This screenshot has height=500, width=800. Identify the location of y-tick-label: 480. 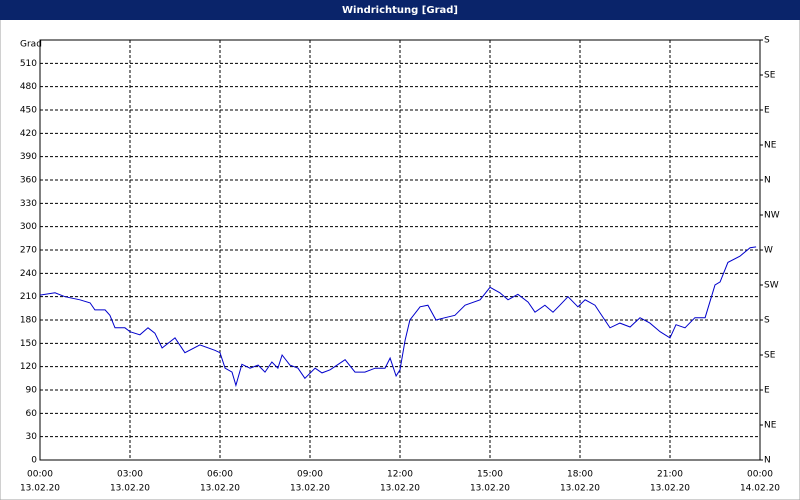
(28, 87).